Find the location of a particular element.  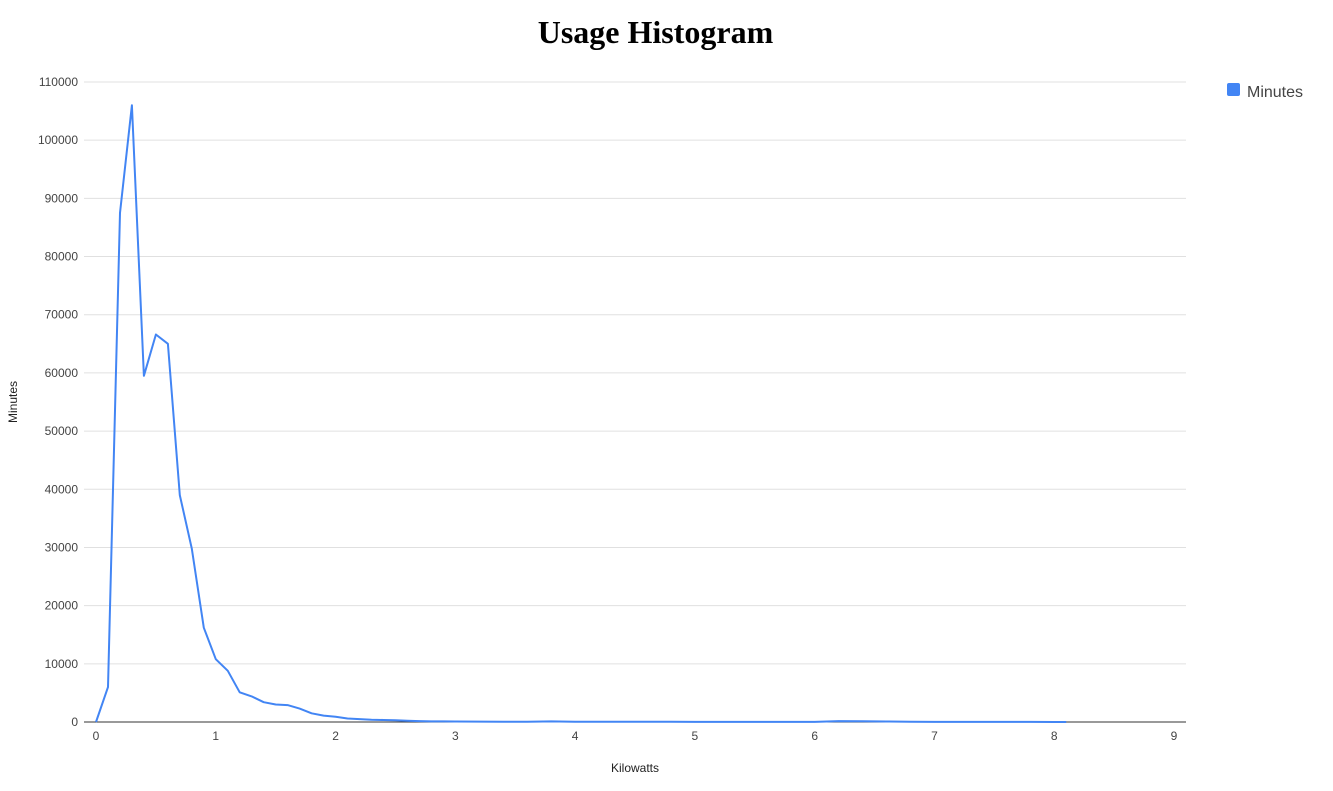

y-tick-label: 30000 is located at coordinates (62, 547).